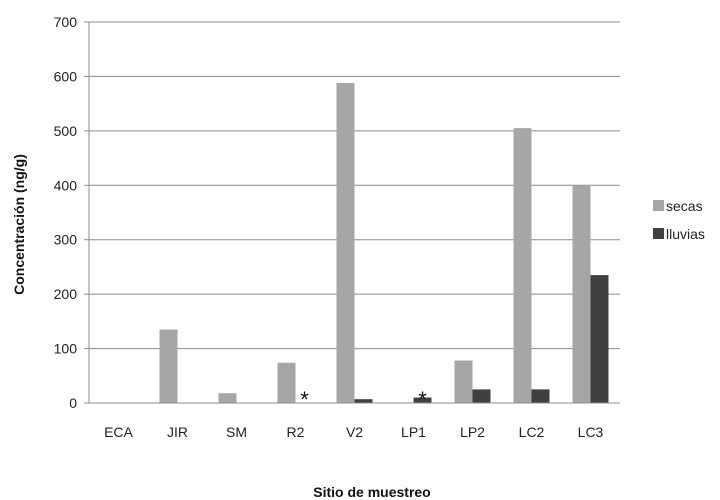 The image size is (720, 500). I want to click on x-tick-label: SM, so click(236, 432).